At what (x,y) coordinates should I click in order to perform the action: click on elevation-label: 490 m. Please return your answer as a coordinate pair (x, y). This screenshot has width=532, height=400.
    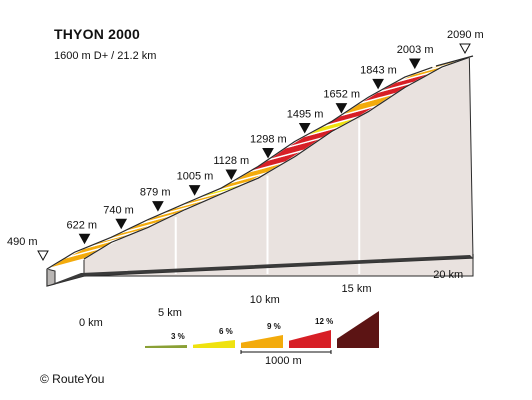
    Looking at the image, I should click on (22, 242).